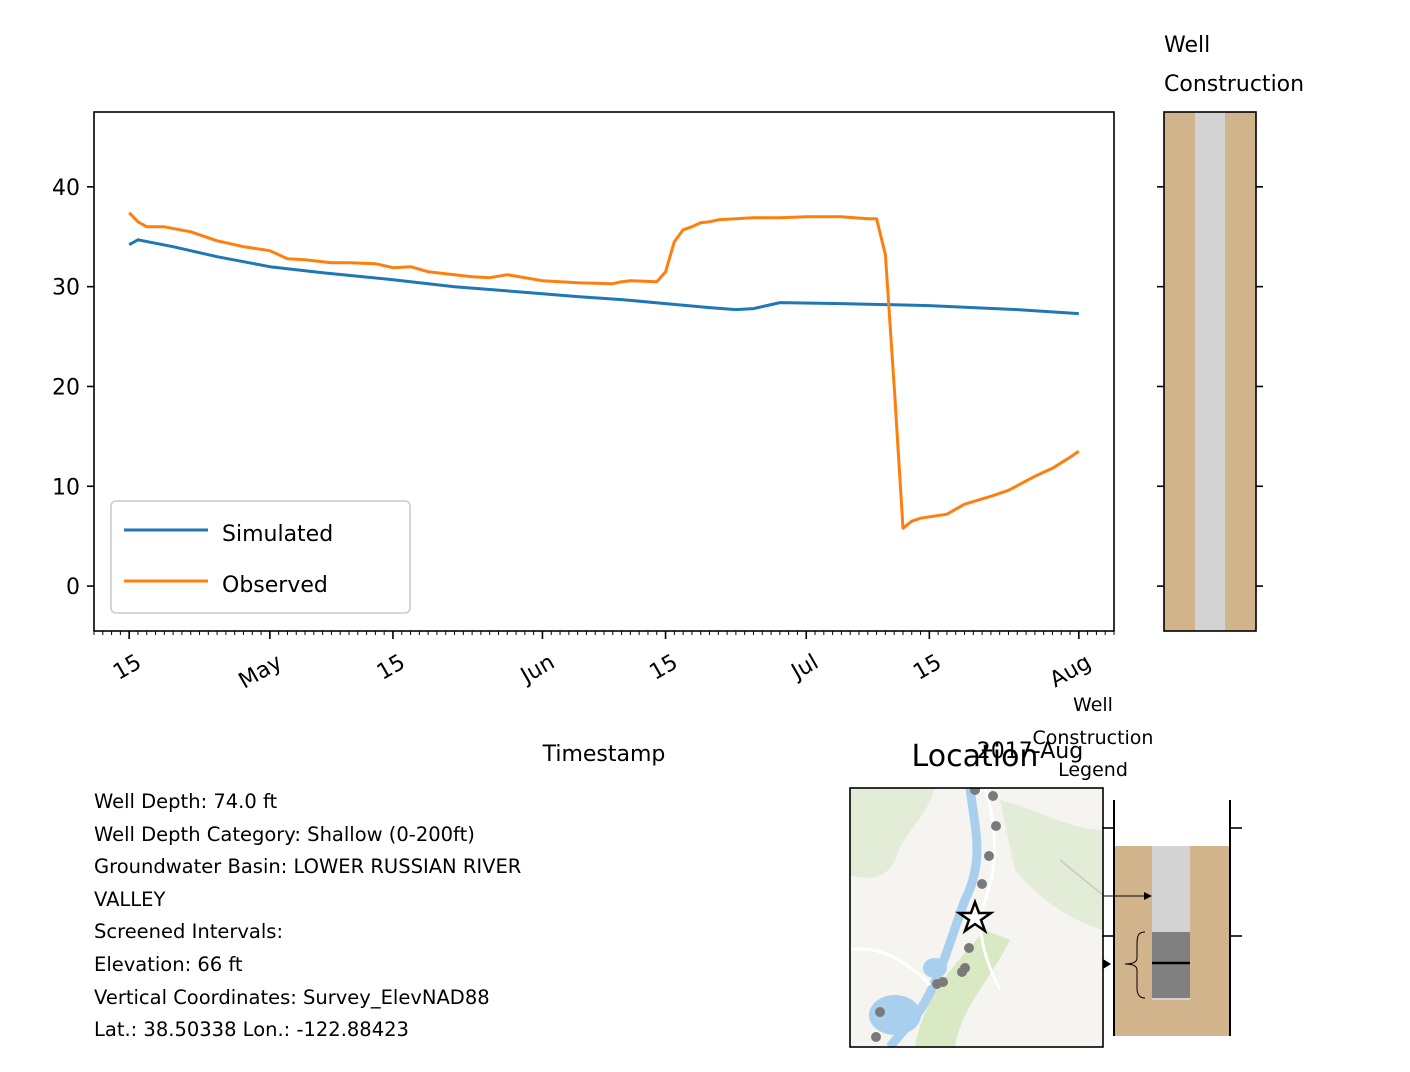 This screenshot has width=1410, height=1072. I want to click on legend-panel-title-line2: Construction, so click(1093, 738).